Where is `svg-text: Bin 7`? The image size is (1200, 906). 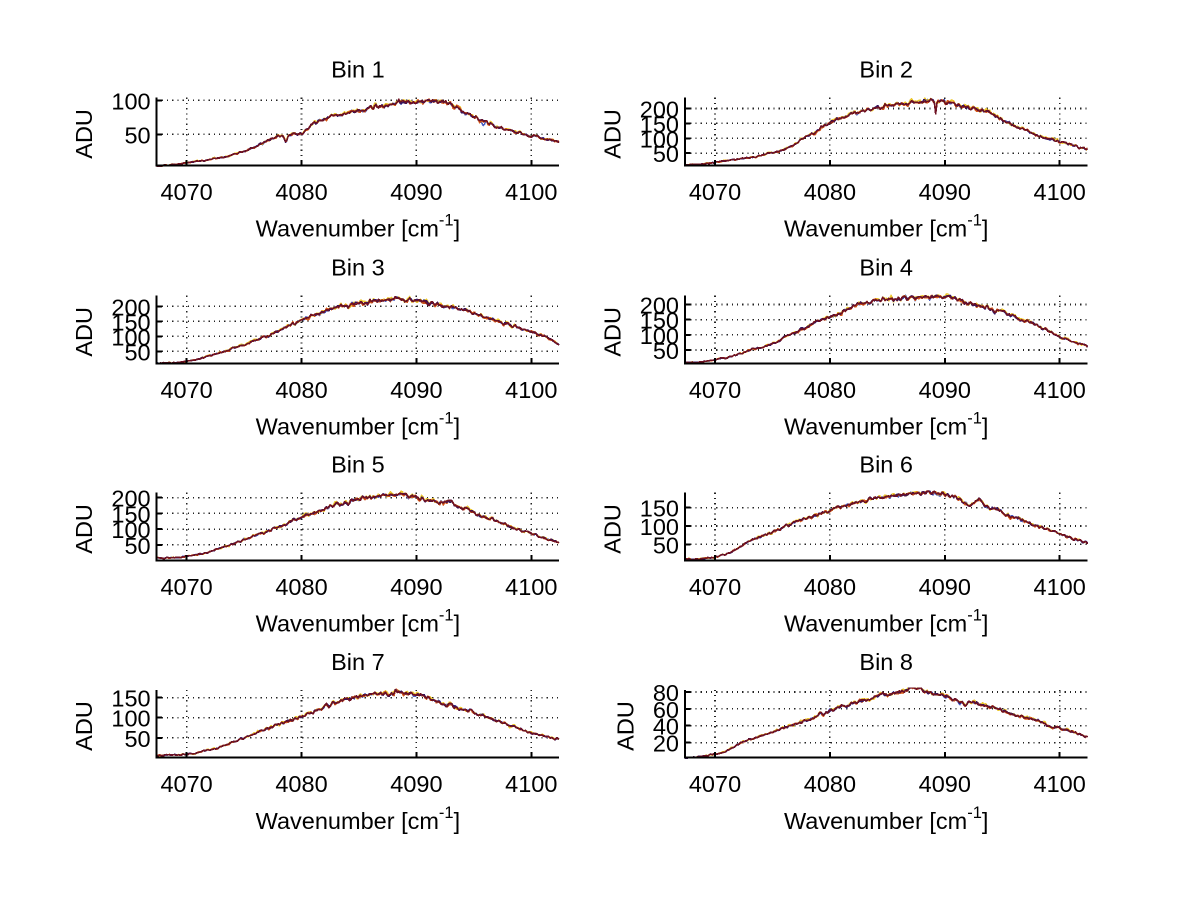 svg-text: Bin 7 is located at coordinates (358, 662).